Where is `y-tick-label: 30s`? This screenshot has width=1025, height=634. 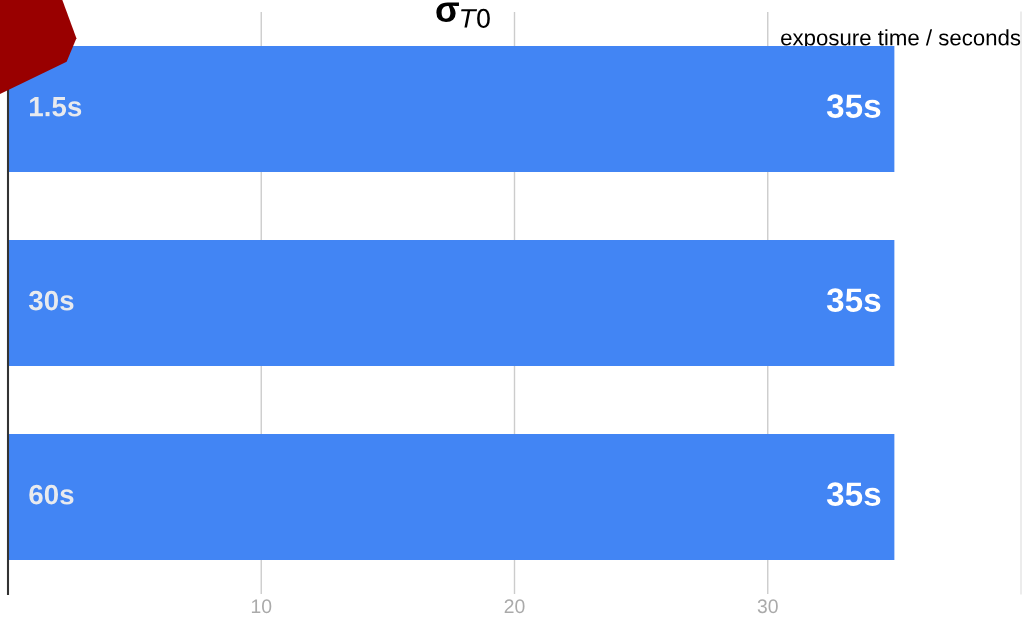
y-tick-label: 30s is located at coordinates (51, 300).